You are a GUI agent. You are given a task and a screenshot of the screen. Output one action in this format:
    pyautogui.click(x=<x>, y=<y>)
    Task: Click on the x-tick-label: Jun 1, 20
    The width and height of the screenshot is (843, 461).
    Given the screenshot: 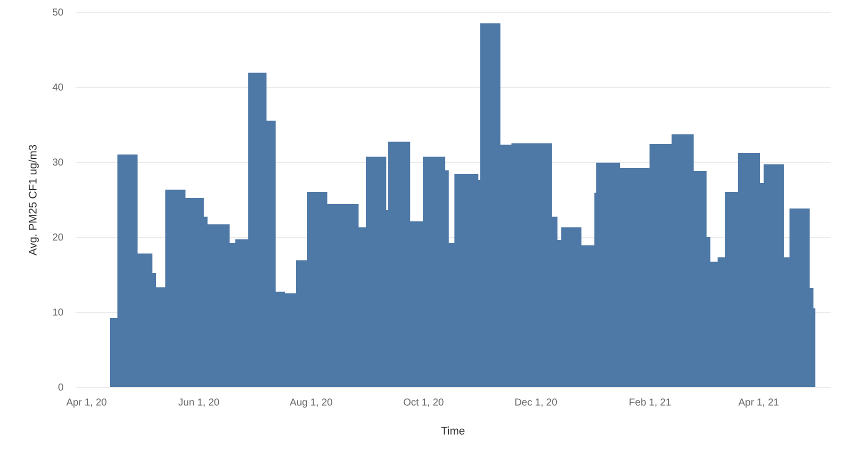 What is the action you would take?
    pyautogui.click(x=199, y=403)
    